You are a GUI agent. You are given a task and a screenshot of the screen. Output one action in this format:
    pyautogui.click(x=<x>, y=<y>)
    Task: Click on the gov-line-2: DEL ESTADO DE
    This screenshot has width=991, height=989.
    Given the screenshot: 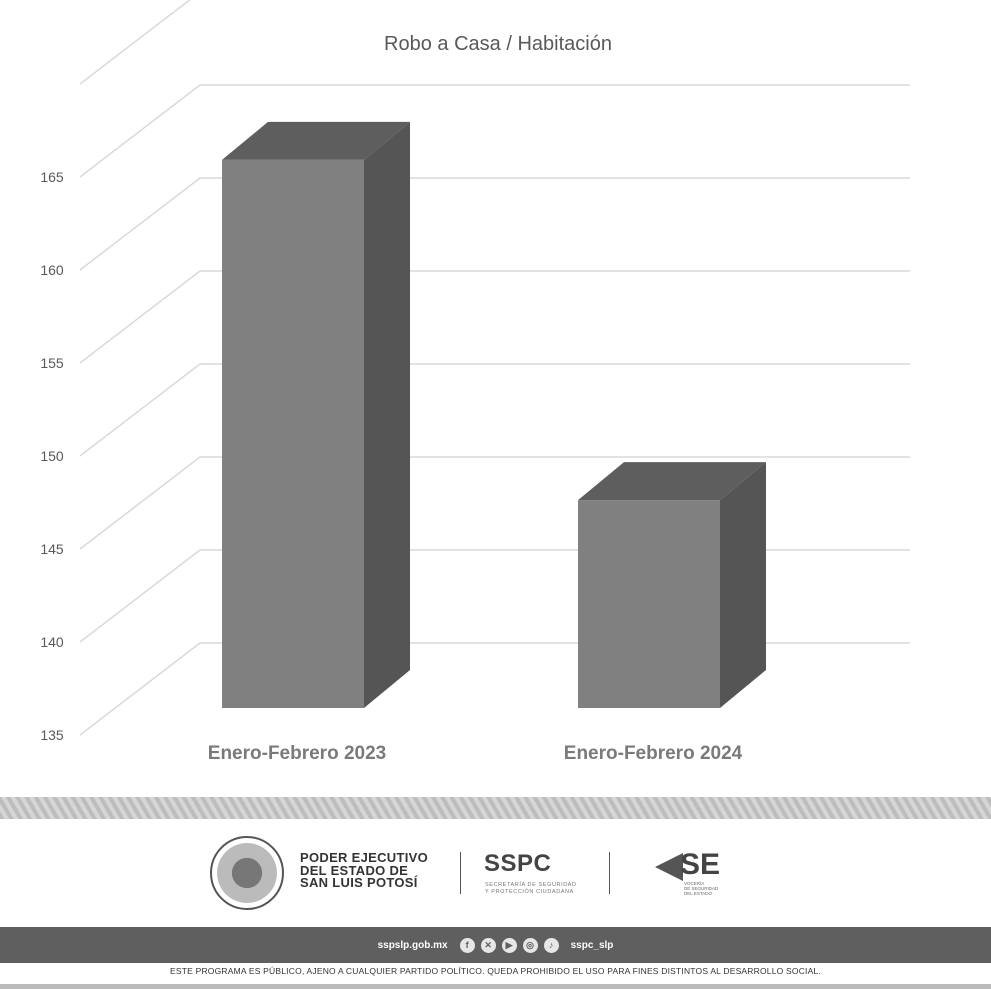 What is the action you would take?
    pyautogui.click(x=354, y=870)
    